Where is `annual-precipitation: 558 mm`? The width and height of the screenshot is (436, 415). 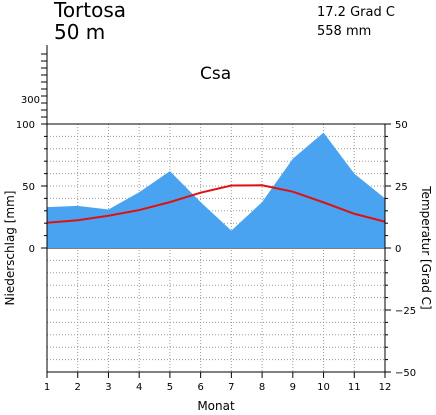 annual-precipitation: 558 mm is located at coordinates (344, 31).